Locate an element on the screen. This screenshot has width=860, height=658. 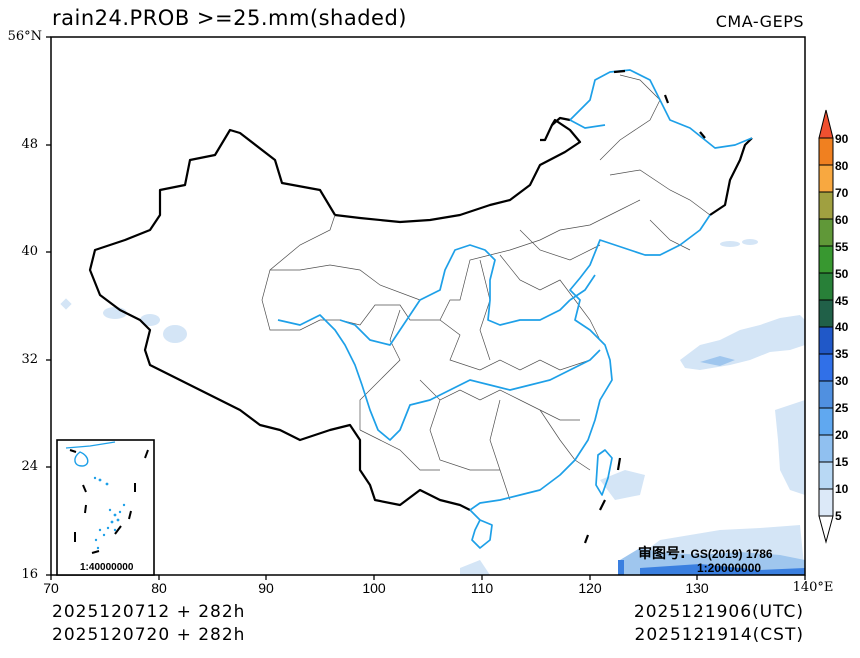
colorbar-label: 25 is located at coordinates (842, 408).